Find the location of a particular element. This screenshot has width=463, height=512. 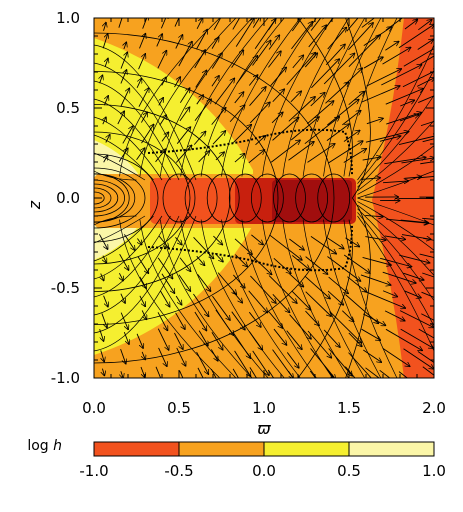

colorbar-tick-label: 0.5 is located at coordinates (349, 471).